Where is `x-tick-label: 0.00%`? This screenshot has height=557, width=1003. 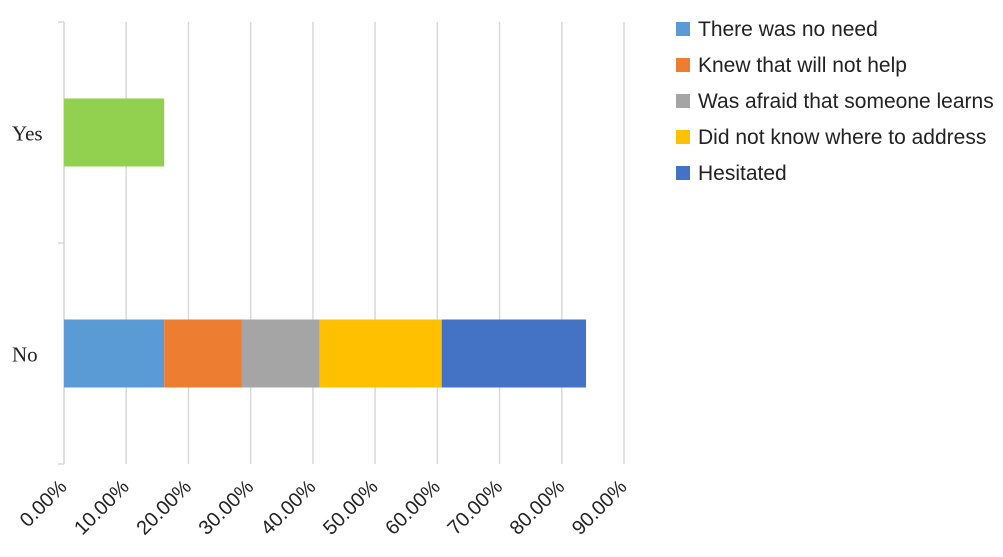
x-tick-label: 0.00% is located at coordinates (44, 504).